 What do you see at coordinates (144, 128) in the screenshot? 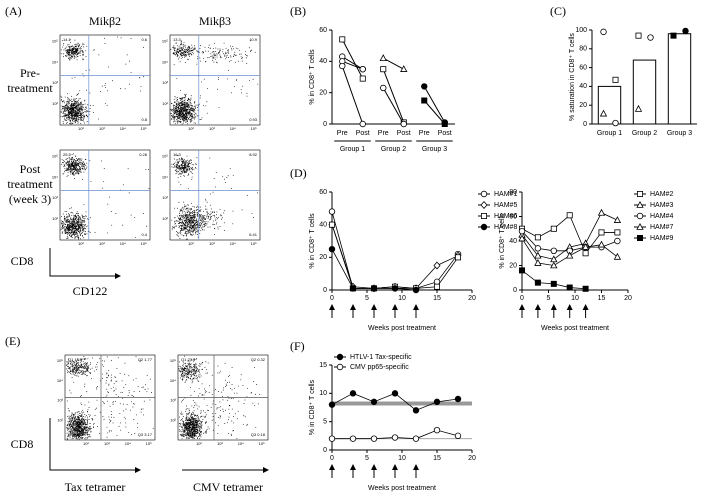
I see `flow-tick-label: 10⁵` at bounding box center [144, 128].